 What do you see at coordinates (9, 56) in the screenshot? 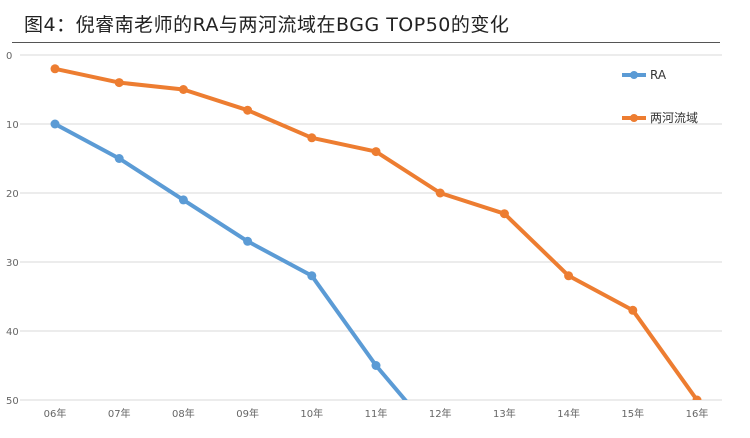
I see `y-tick-label: 0` at bounding box center [9, 56].